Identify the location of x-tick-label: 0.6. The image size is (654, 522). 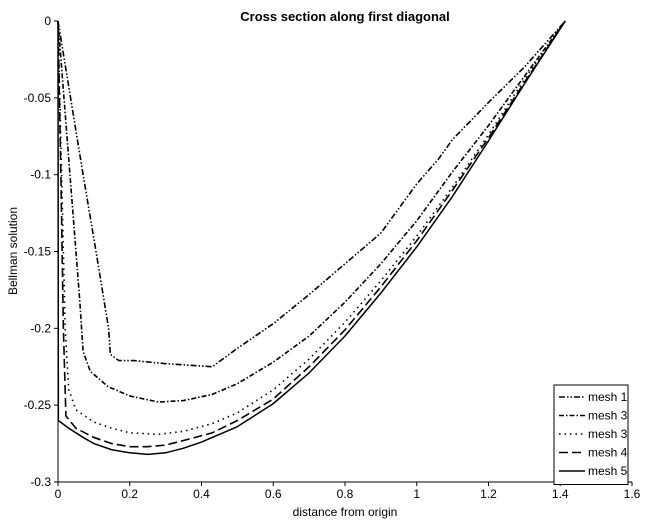
(273, 494).